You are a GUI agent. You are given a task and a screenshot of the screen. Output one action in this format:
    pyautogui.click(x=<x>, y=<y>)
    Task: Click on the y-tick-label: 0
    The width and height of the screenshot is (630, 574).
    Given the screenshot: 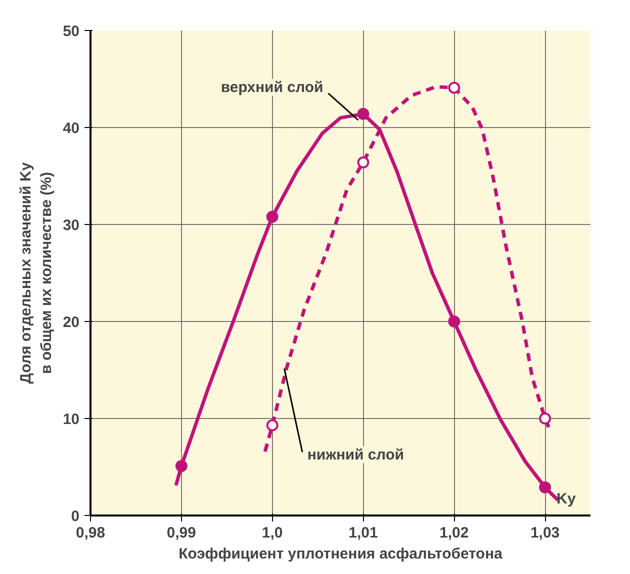 What is the action you would take?
    pyautogui.click(x=75, y=516)
    